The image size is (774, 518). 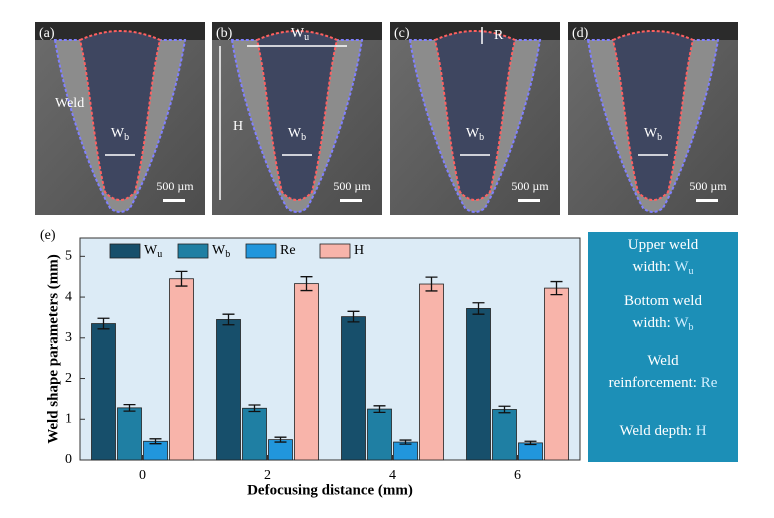 What do you see at coordinates (359, 250) in the screenshot?
I see `legend-label: H` at bounding box center [359, 250].